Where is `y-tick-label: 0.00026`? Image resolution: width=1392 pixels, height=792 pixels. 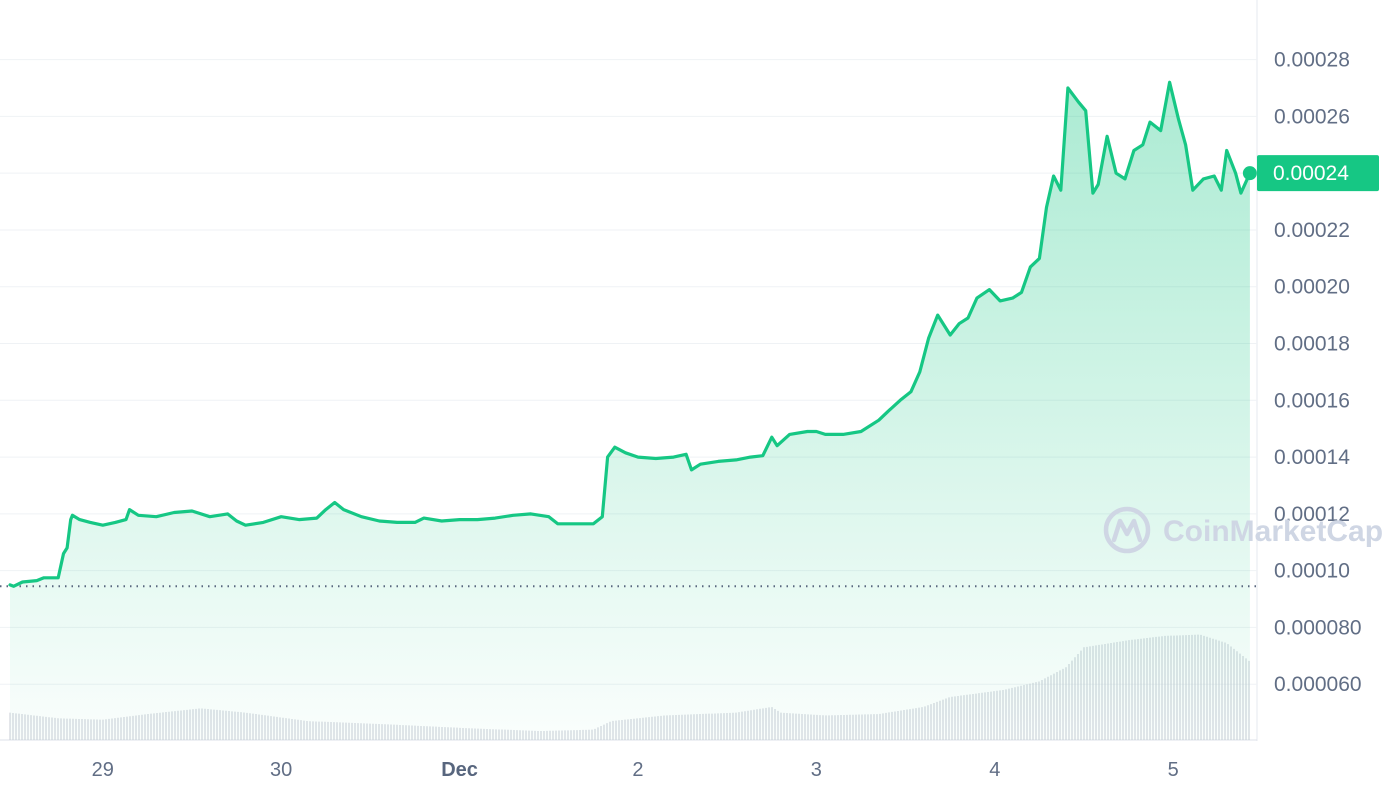 y-tick-label: 0.00026 is located at coordinates (1312, 116).